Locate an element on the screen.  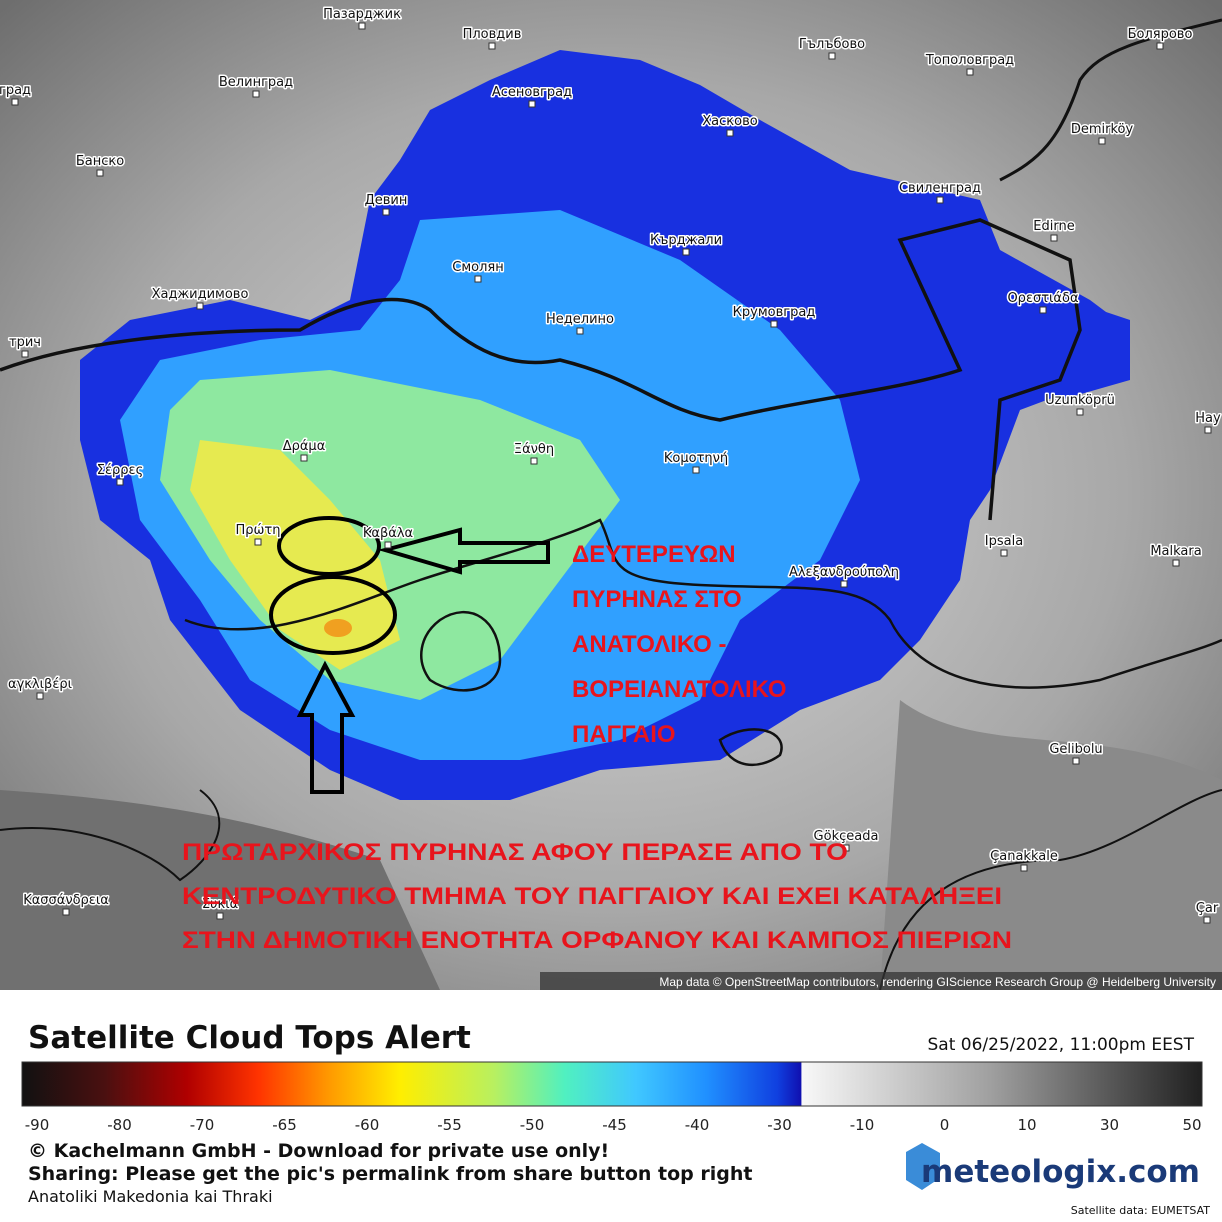
sea is located at coordinates (1051, 845).